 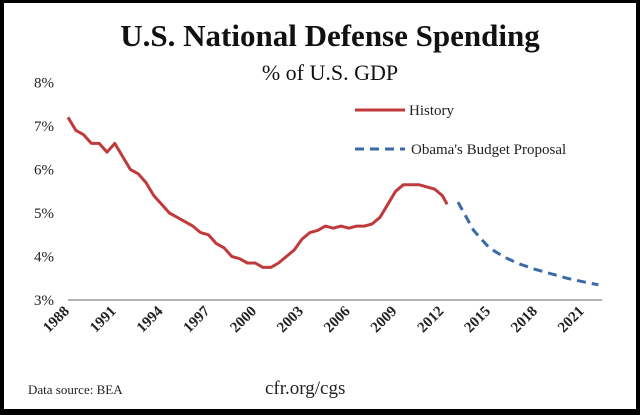 I want to click on y-axis-ticks: 8% 7% 6% 5% 4% 3%, so click(x=44, y=193).